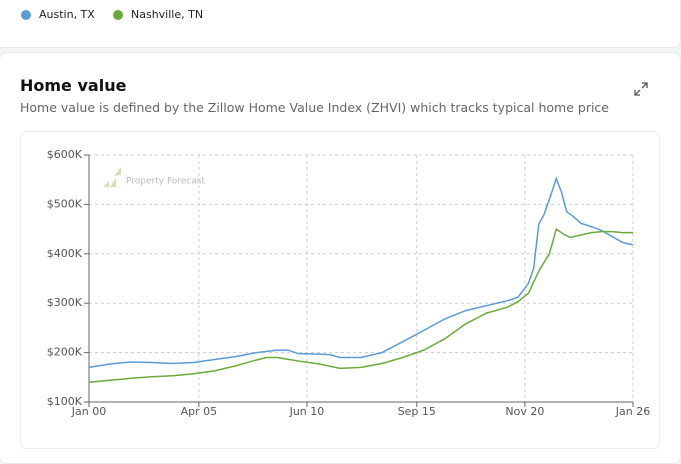 This screenshot has height=464, width=681. What do you see at coordinates (641, 89) in the screenshot?
I see `expand-icon` at bounding box center [641, 89].